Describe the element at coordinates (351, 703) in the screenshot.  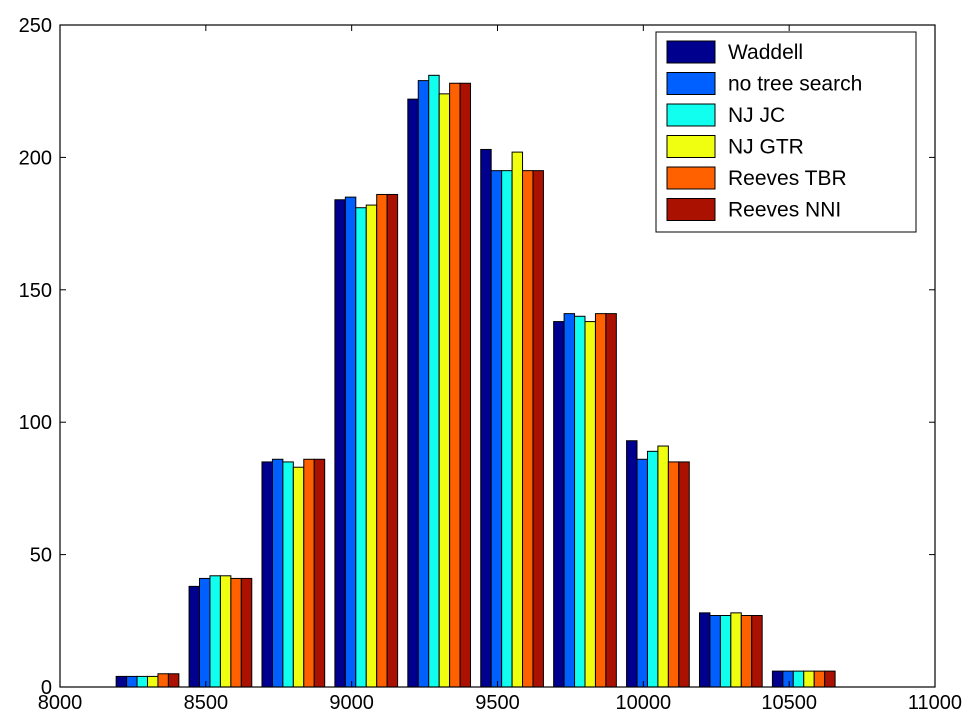
I see `x-tick-label: 9000` at that location.